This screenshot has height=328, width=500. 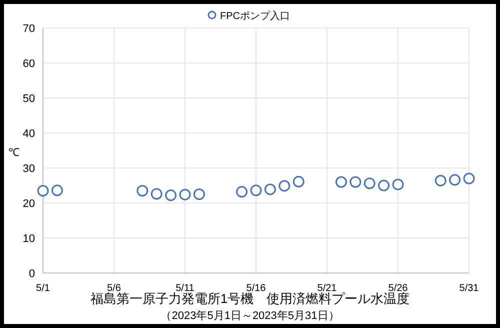 I want to click on legend-label: FPCポンプ入口, so click(x=255, y=16).